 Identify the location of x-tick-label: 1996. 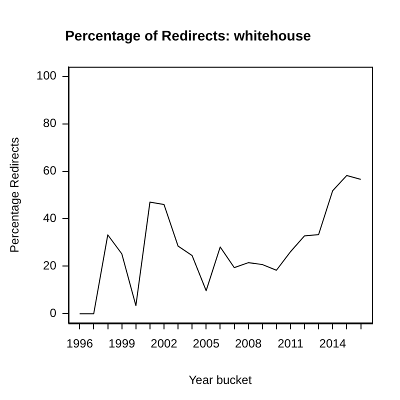
(80, 343).